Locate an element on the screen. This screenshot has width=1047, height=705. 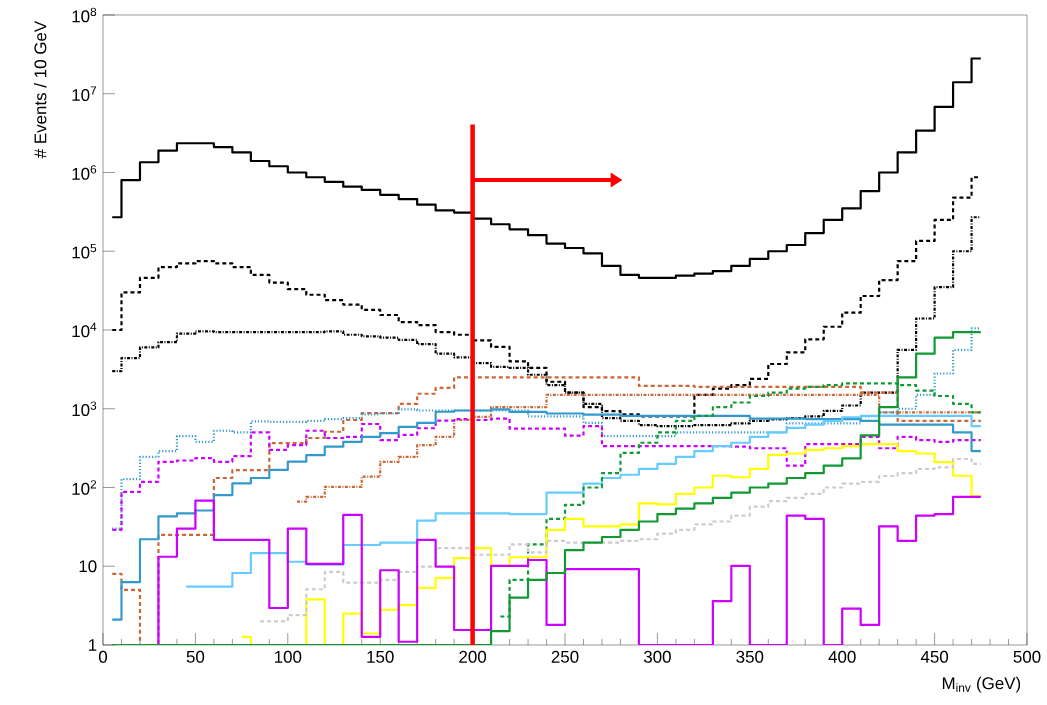
x-tick-label: 400 is located at coordinates (842, 656).